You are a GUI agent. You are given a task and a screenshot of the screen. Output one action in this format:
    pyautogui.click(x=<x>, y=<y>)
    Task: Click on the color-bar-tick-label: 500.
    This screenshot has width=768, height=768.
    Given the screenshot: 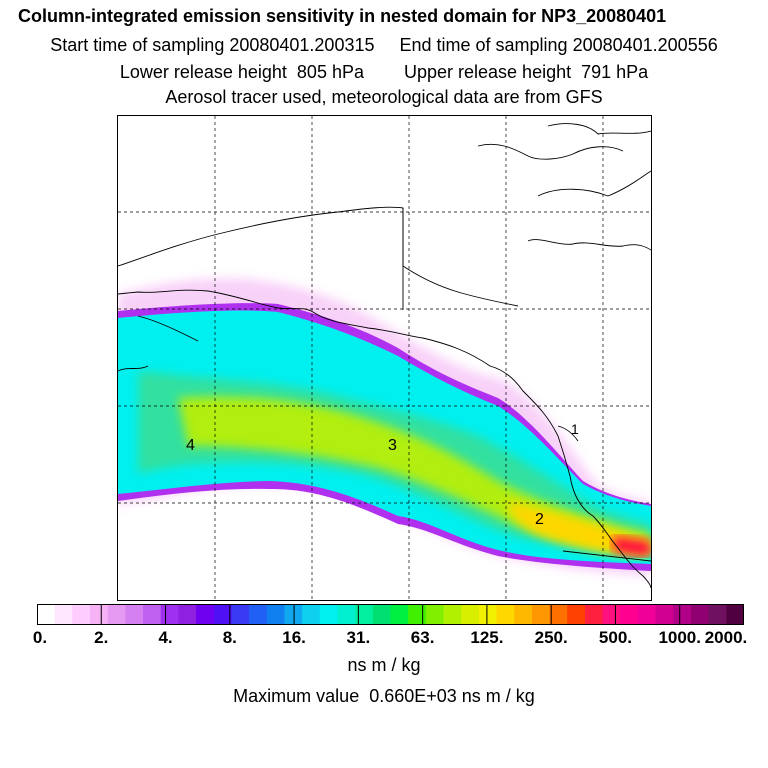 What is the action you would take?
    pyautogui.click(x=615, y=637)
    